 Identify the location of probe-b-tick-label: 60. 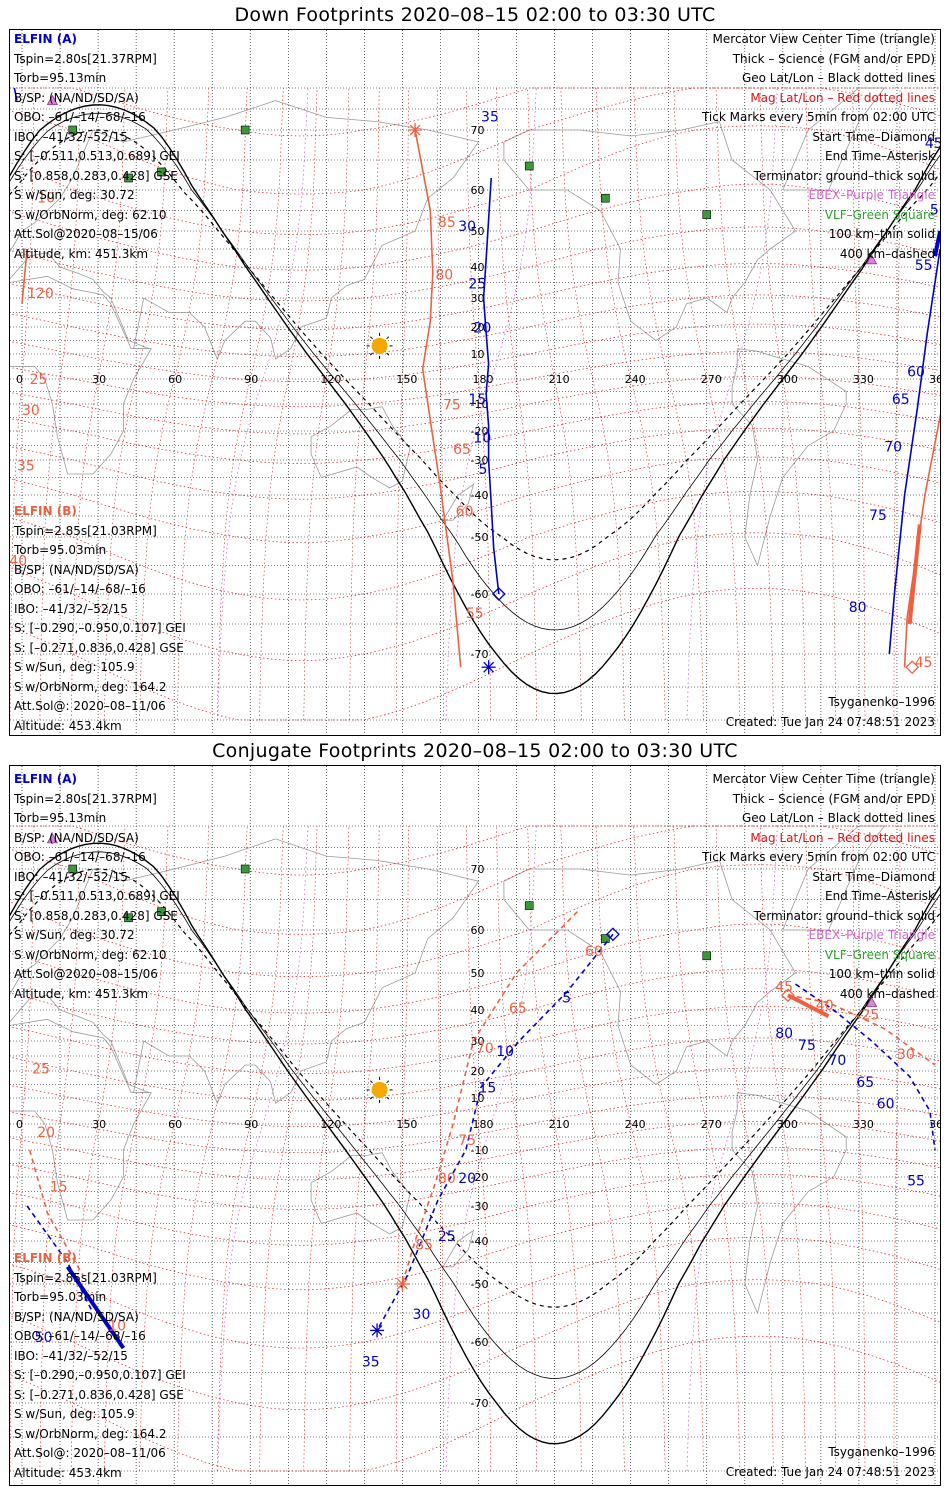
(594, 952).